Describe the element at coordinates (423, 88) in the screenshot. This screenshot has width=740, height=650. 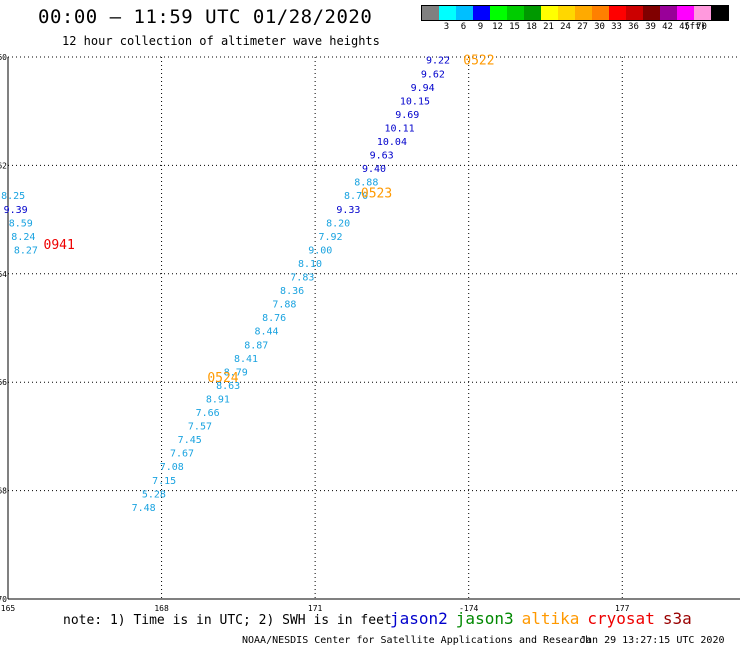
I see `swh-value-label: 9.94` at that location.